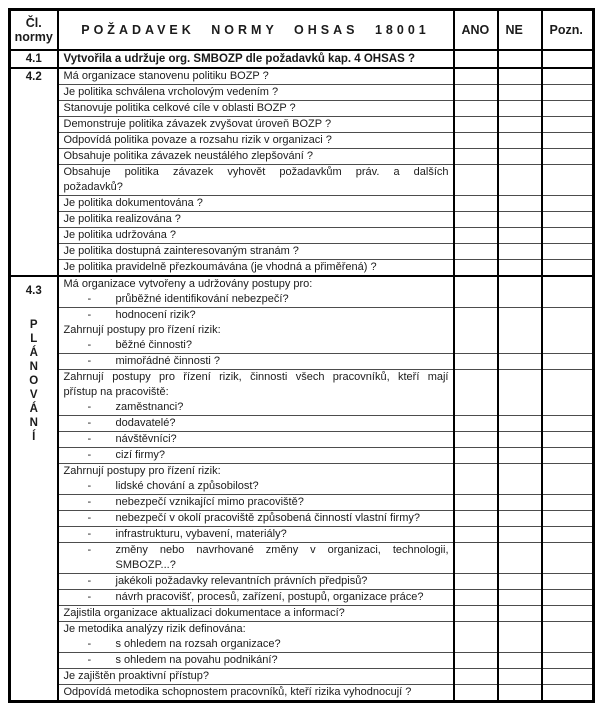  What do you see at coordinates (33, 59) in the screenshot?
I see `norm-number: 4.1` at bounding box center [33, 59].